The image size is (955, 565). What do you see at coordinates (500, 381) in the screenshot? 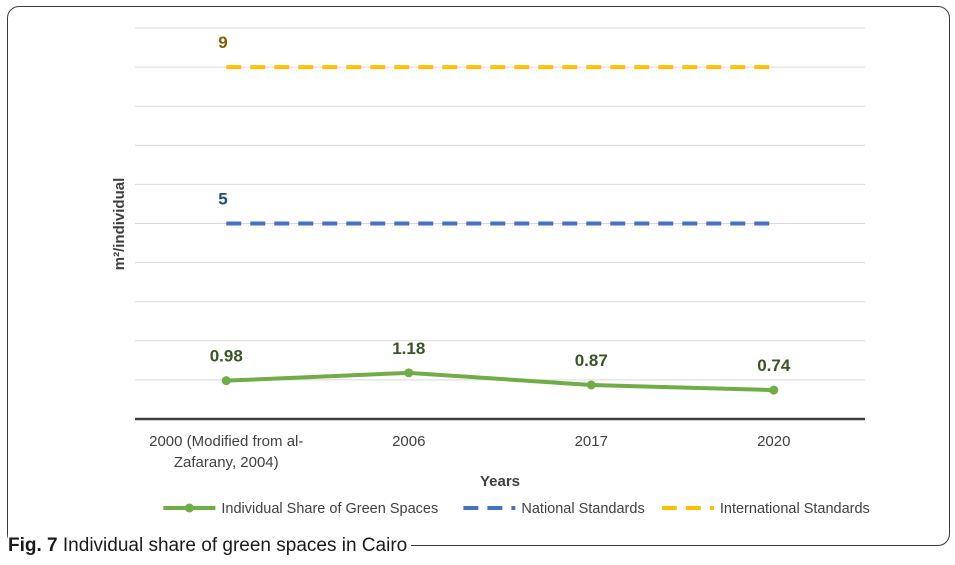
I see `series-line` at bounding box center [500, 381].